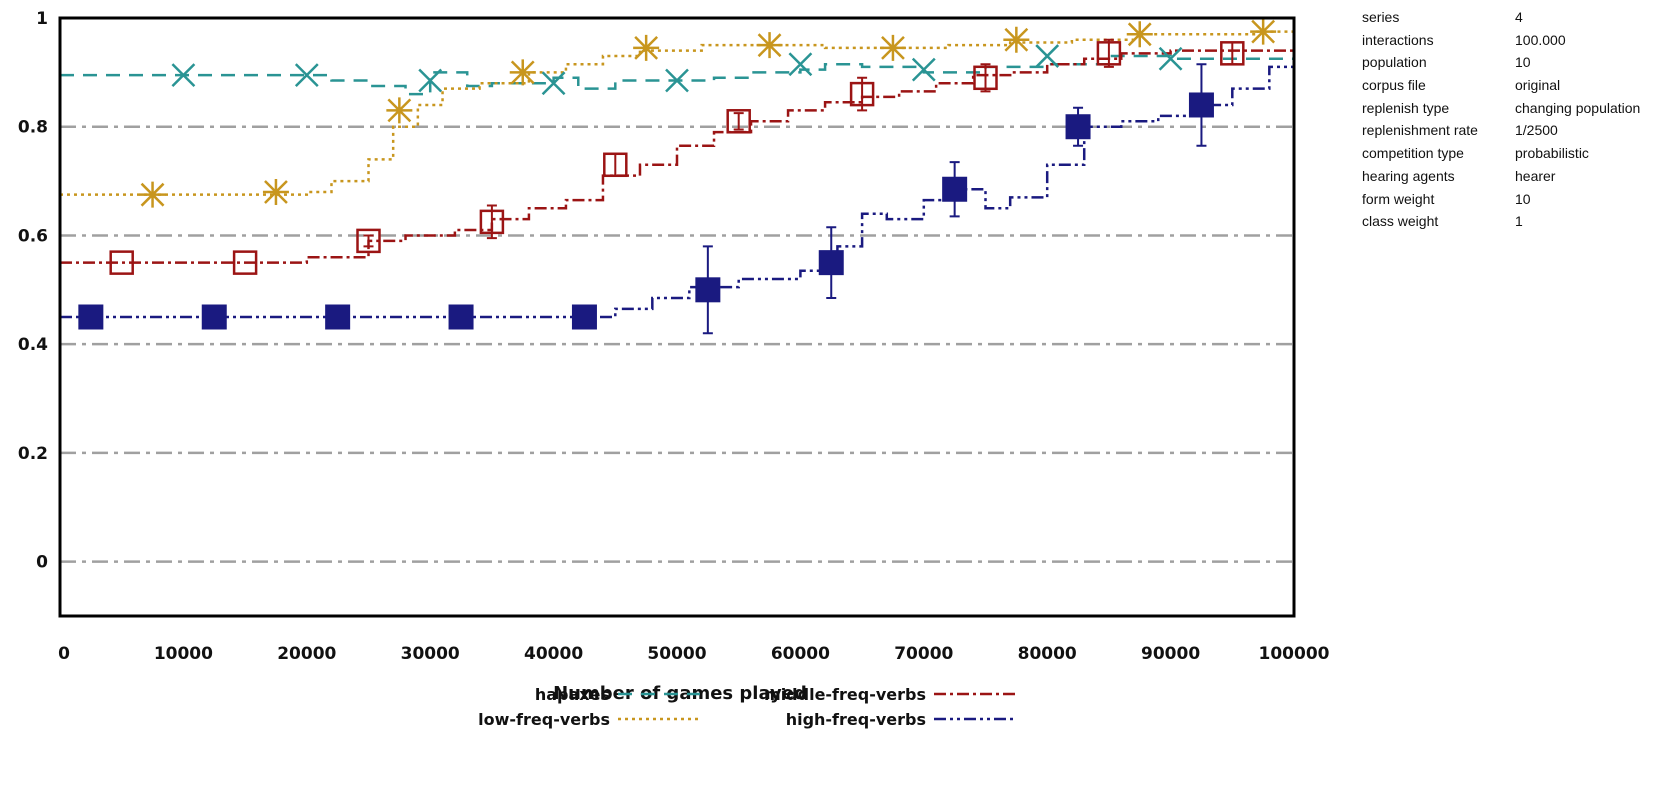 This screenshot has height=788, width=1672. Describe the element at coordinates (306, 654) in the screenshot. I see `x-tick-label: 20000` at that location.